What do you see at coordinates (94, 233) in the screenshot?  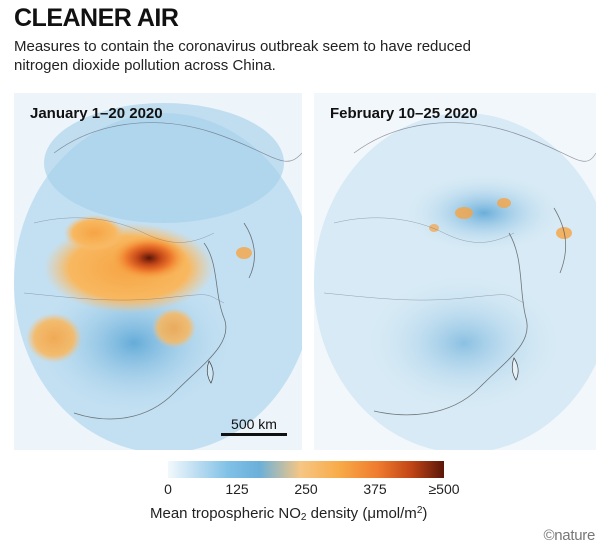 I see `pollution-sichuan-hotspot` at bounding box center [94, 233].